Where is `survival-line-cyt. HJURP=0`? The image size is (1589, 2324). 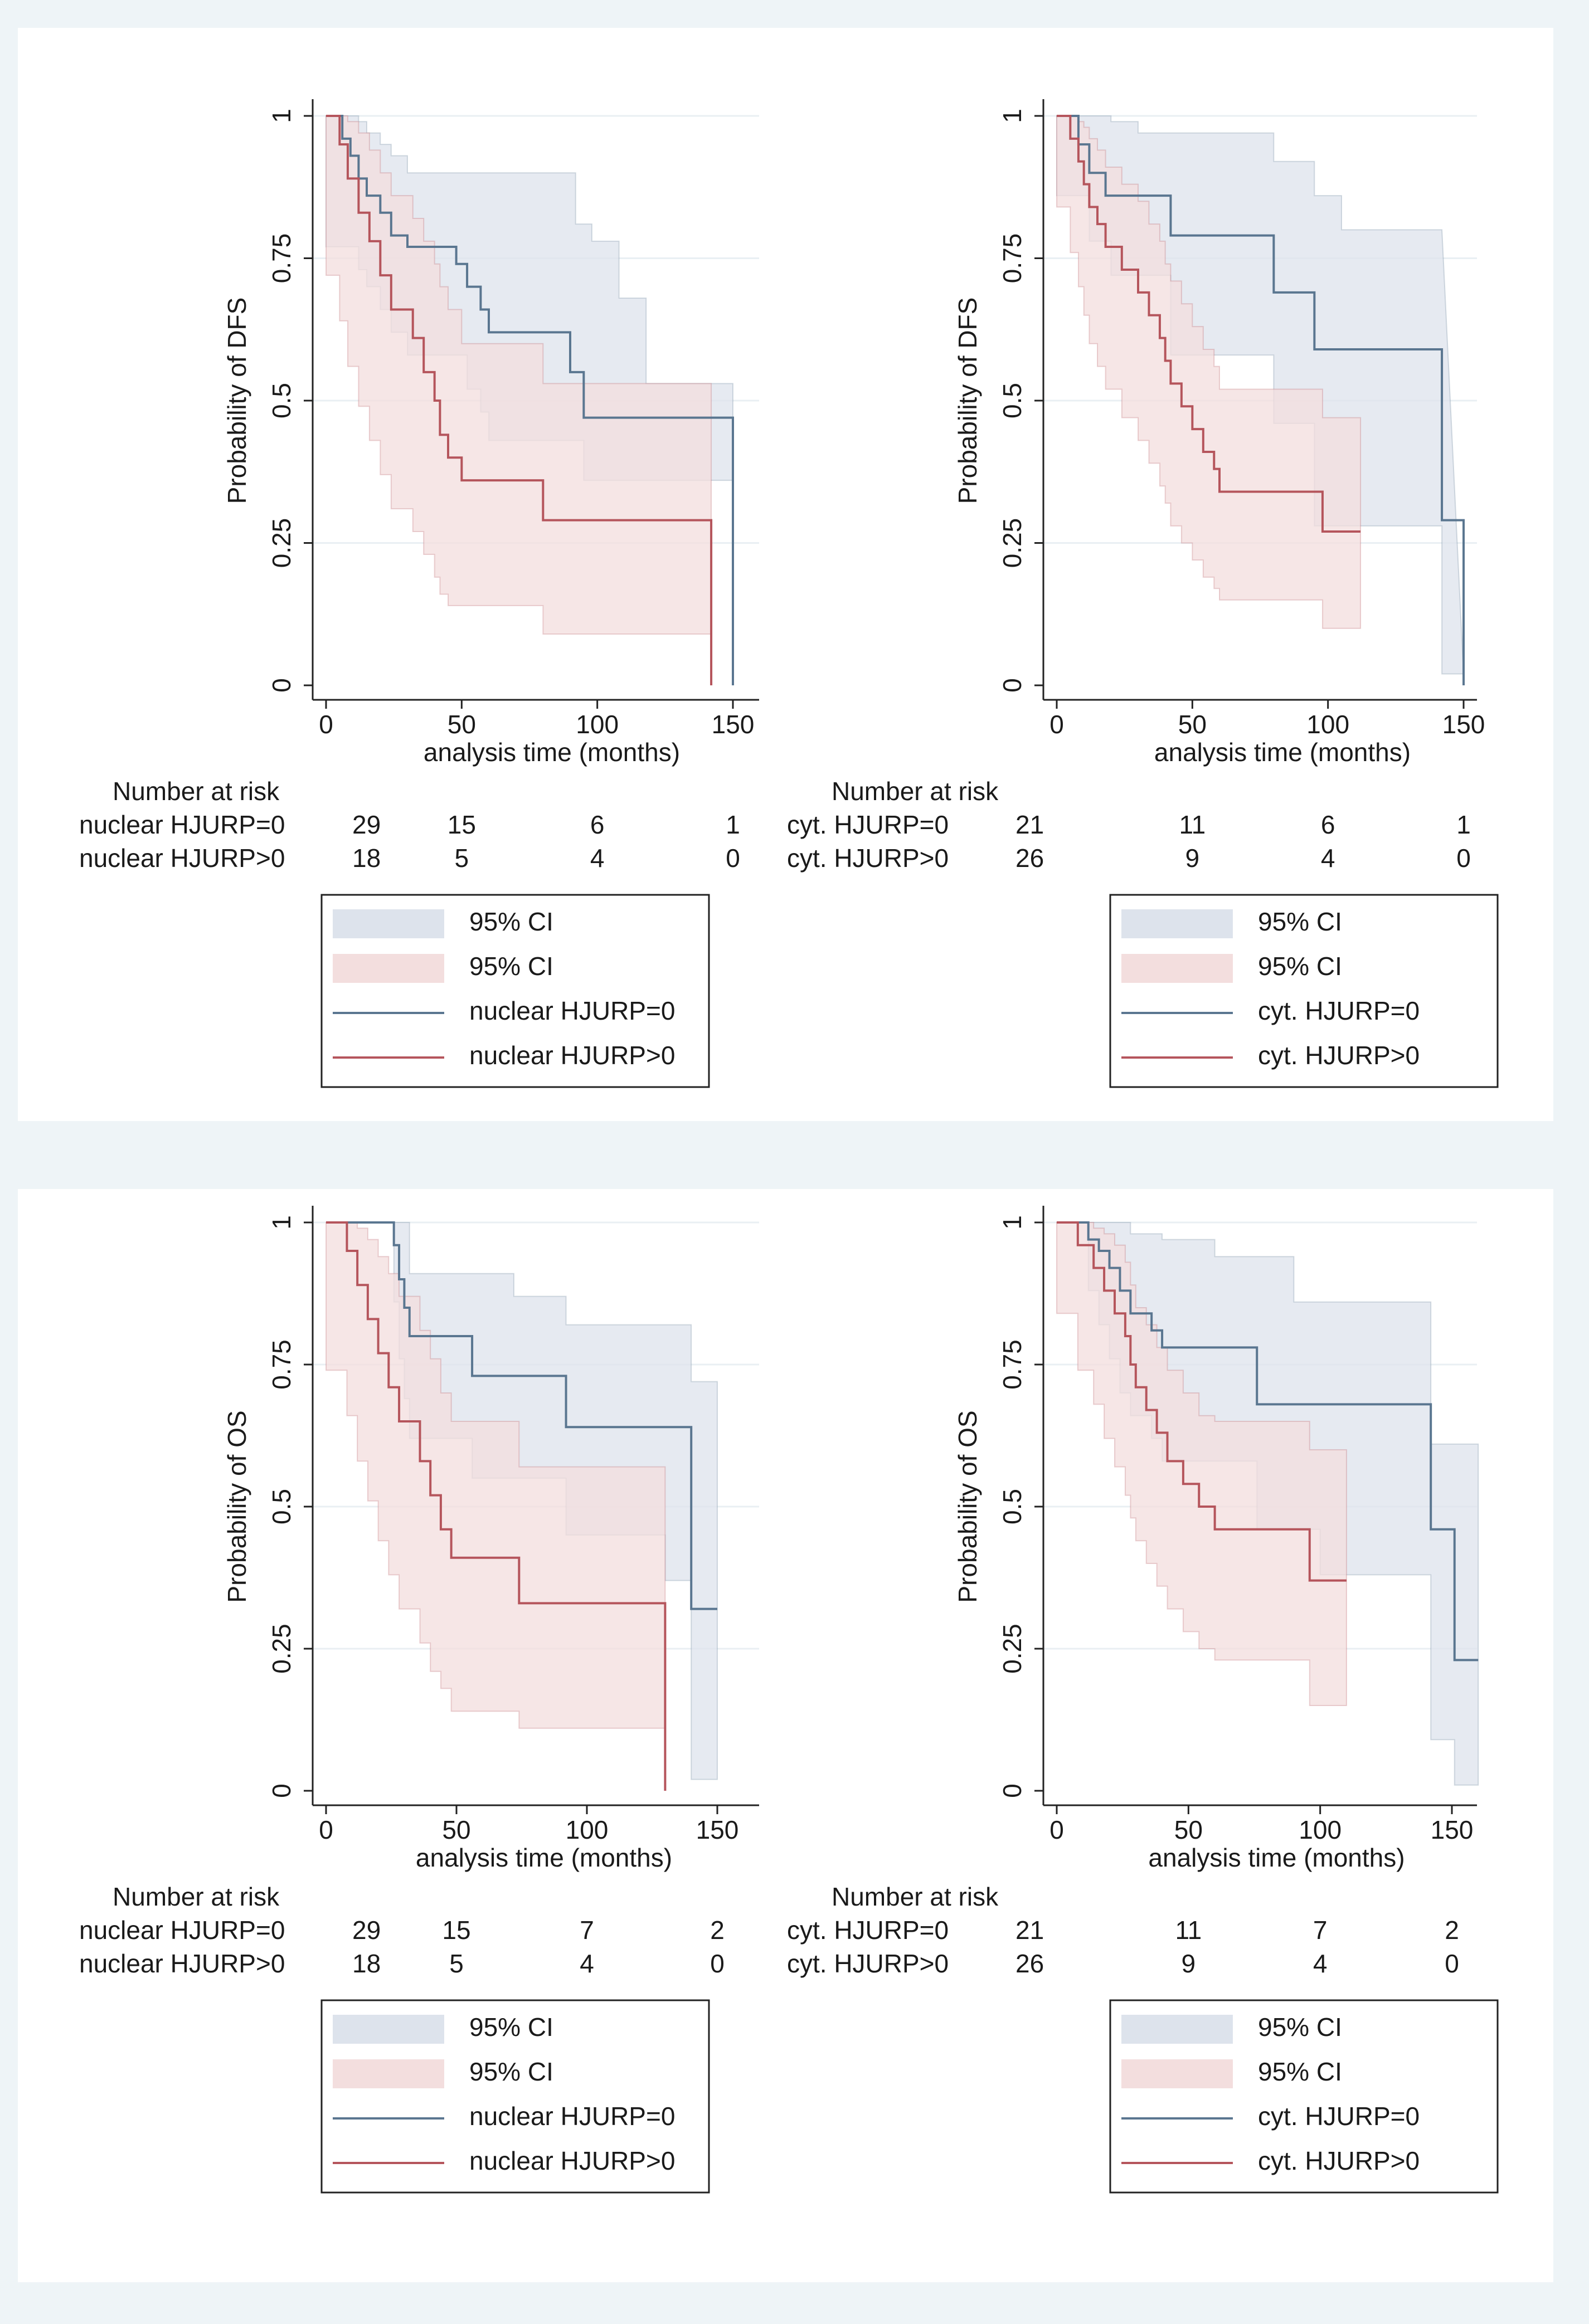 survival-line-cyt. HJURP=0 is located at coordinates (1268, 1441).